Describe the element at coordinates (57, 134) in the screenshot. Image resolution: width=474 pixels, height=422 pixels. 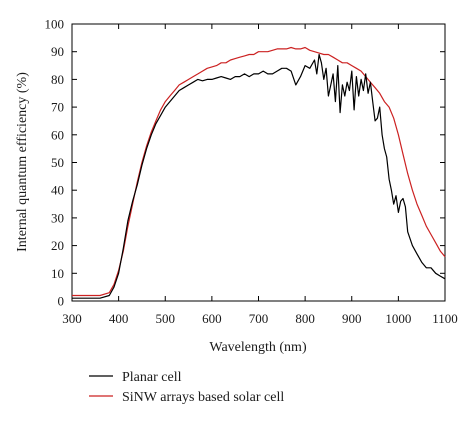
I see `y-tick-label: 60` at that location.